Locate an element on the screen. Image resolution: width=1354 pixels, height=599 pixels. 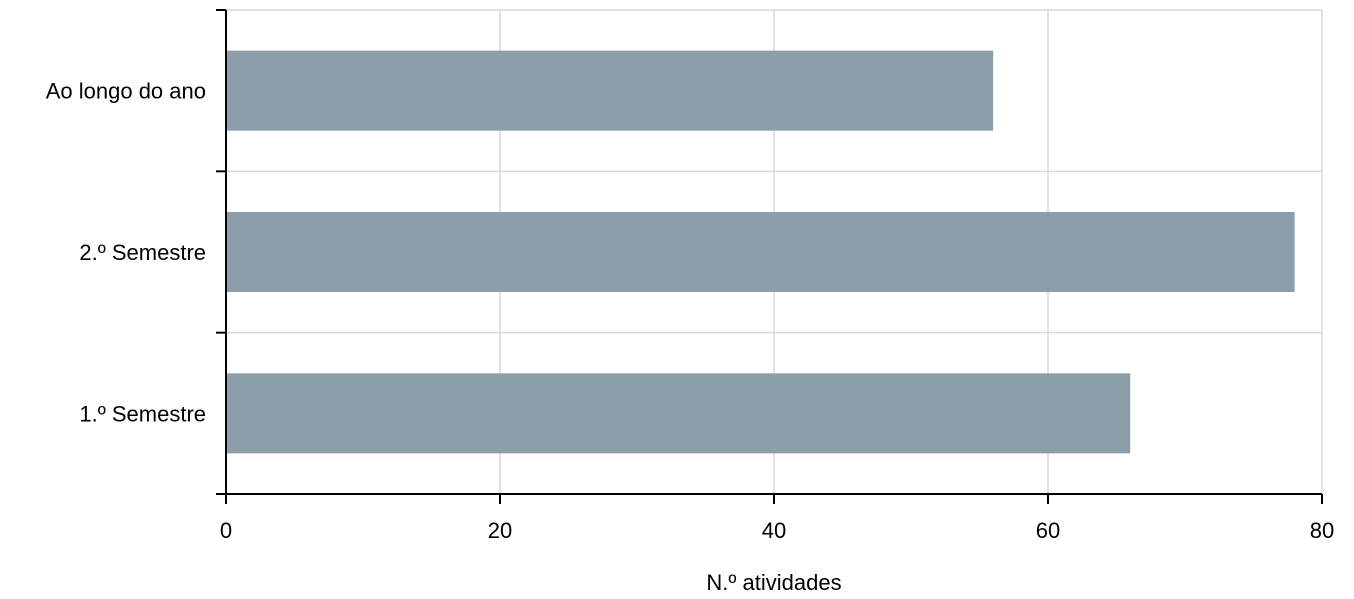
x-tick-label: 80 is located at coordinates (1322, 530).